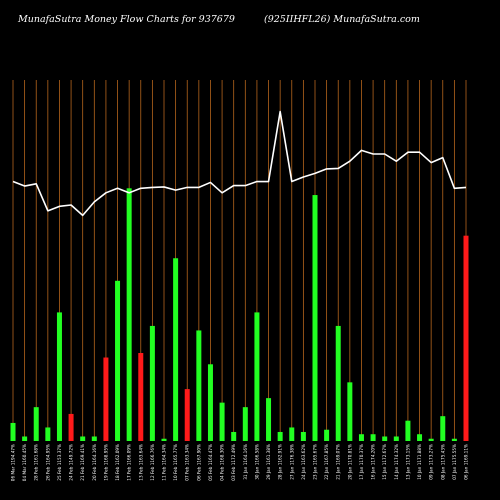 This screenshot has width=500, height=500. What do you see at coordinates (129, 462) in the screenshot?
I see `x-tick-label: 17 Feb 1166.09%` at bounding box center [129, 462].